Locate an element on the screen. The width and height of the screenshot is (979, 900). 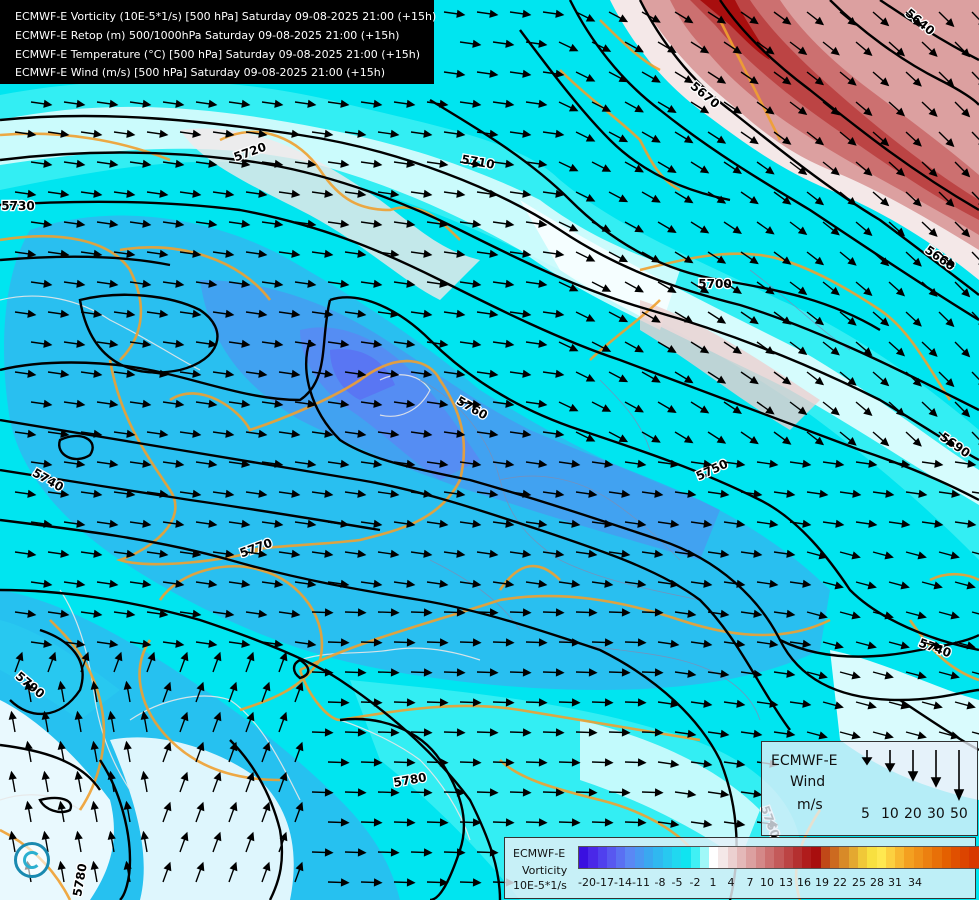
vorticity-tick-label: 19 is located at coordinates (822, 882).